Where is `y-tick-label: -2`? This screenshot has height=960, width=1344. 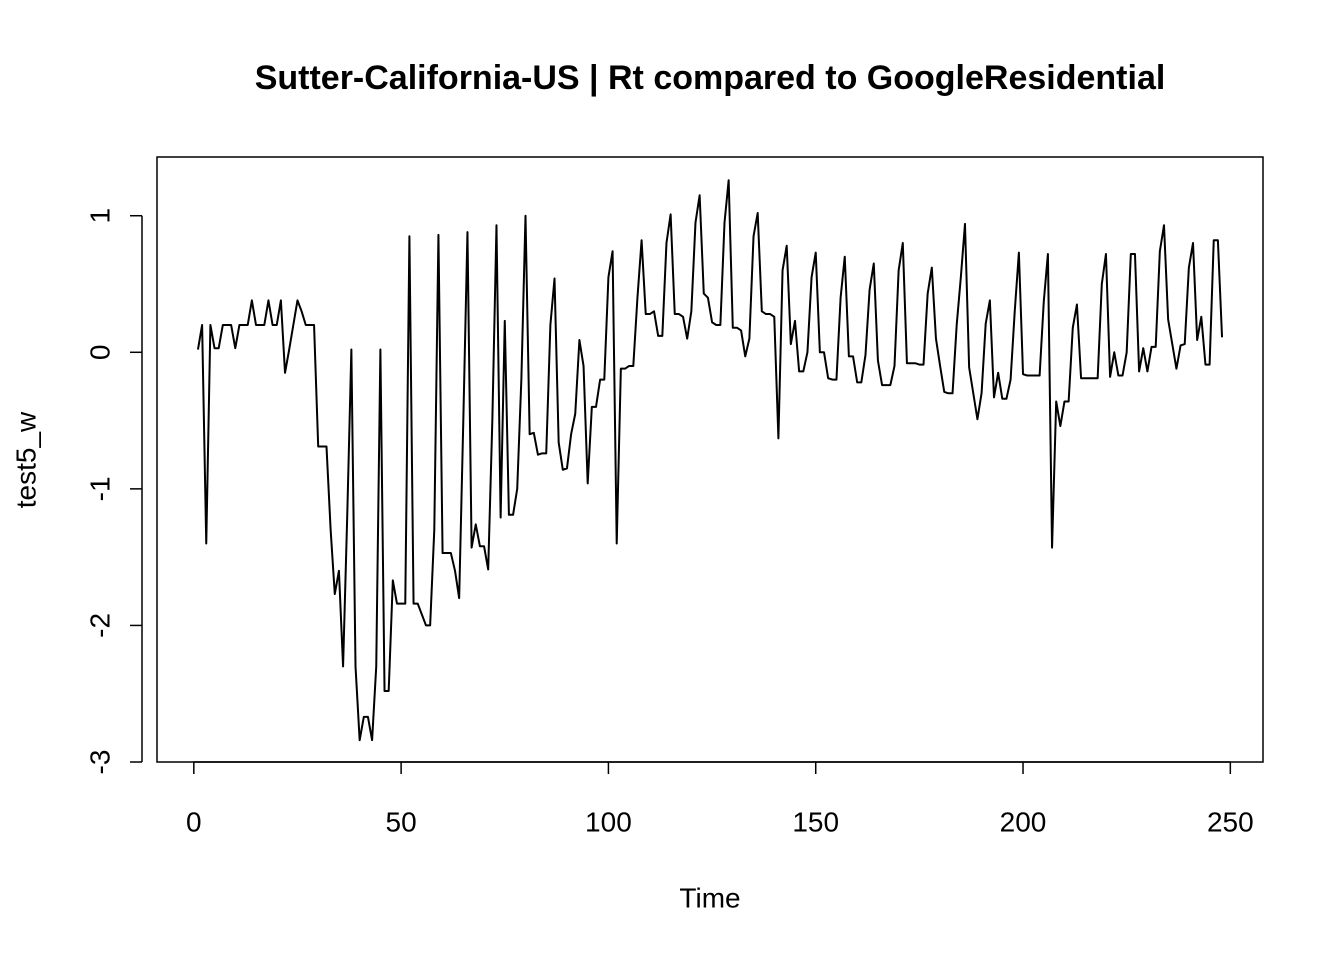 y-tick-label: -2 is located at coordinates (99, 625).